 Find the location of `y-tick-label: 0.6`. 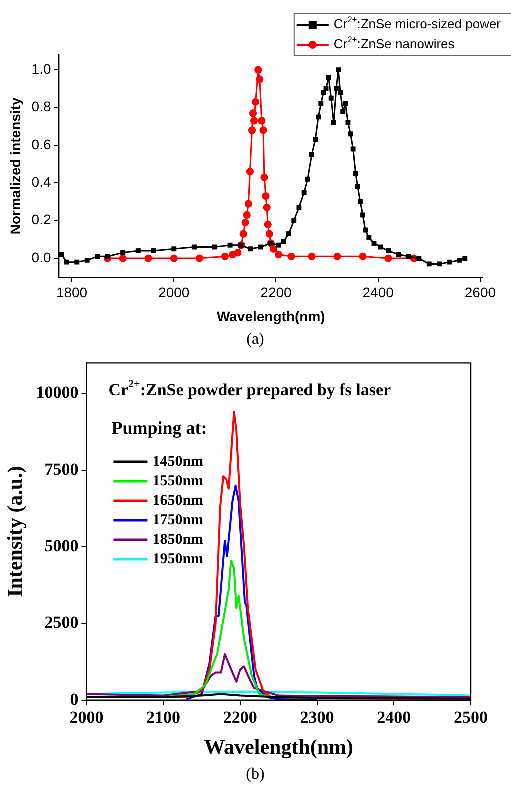

y-tick-label: 0.6 is located at coordinates (42, 144).